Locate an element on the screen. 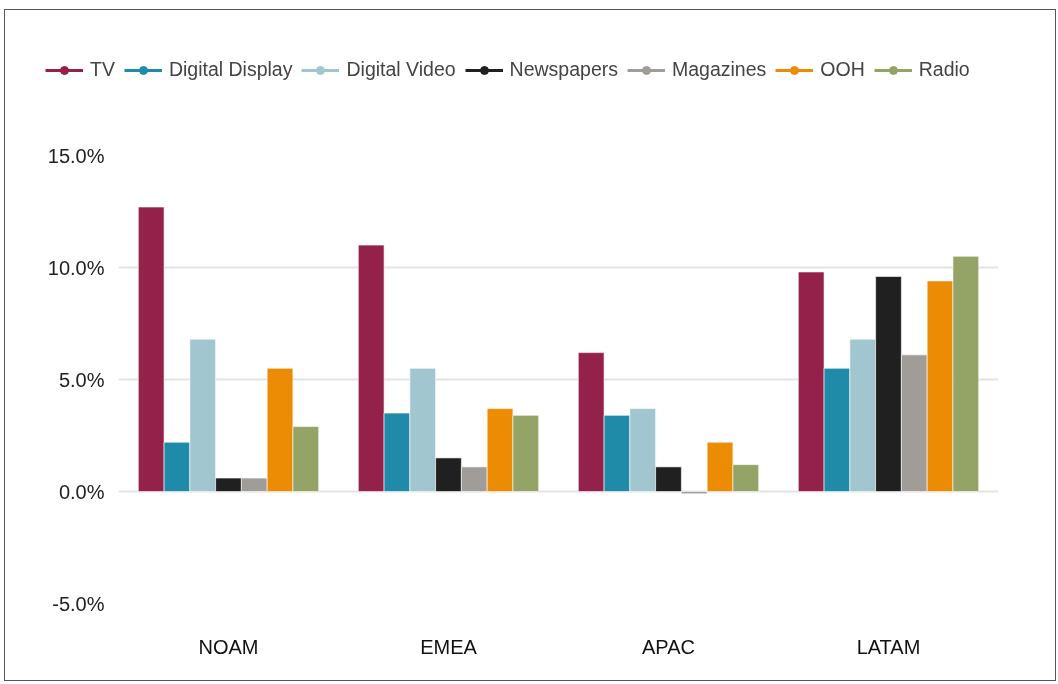 This screenshot has width=1058, height=684. legend-label: Digital Video is located at coordinates (401, 69).